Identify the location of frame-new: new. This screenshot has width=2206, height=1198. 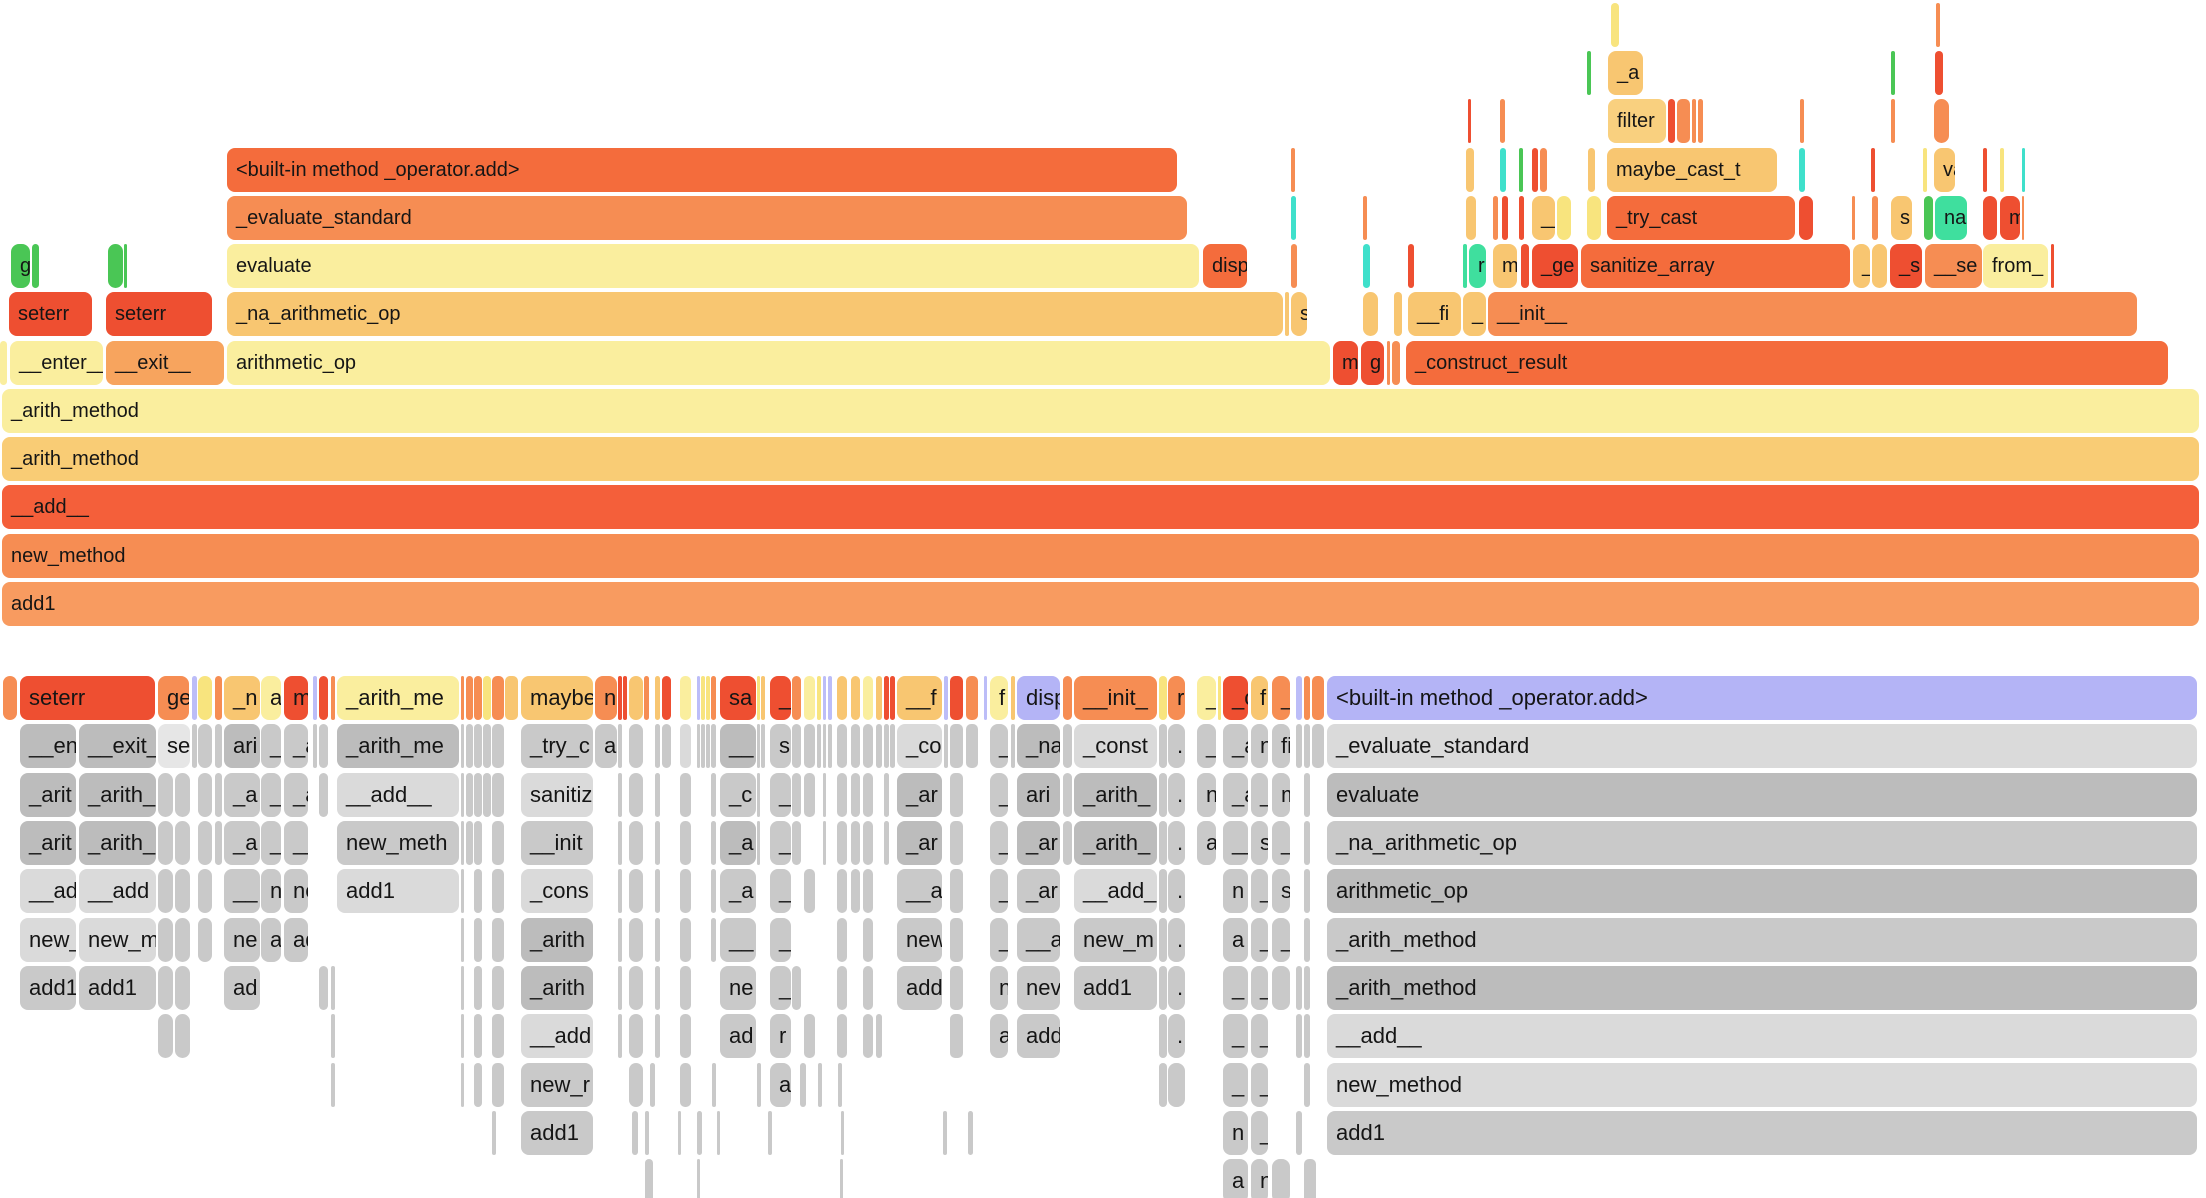
(919, 940).